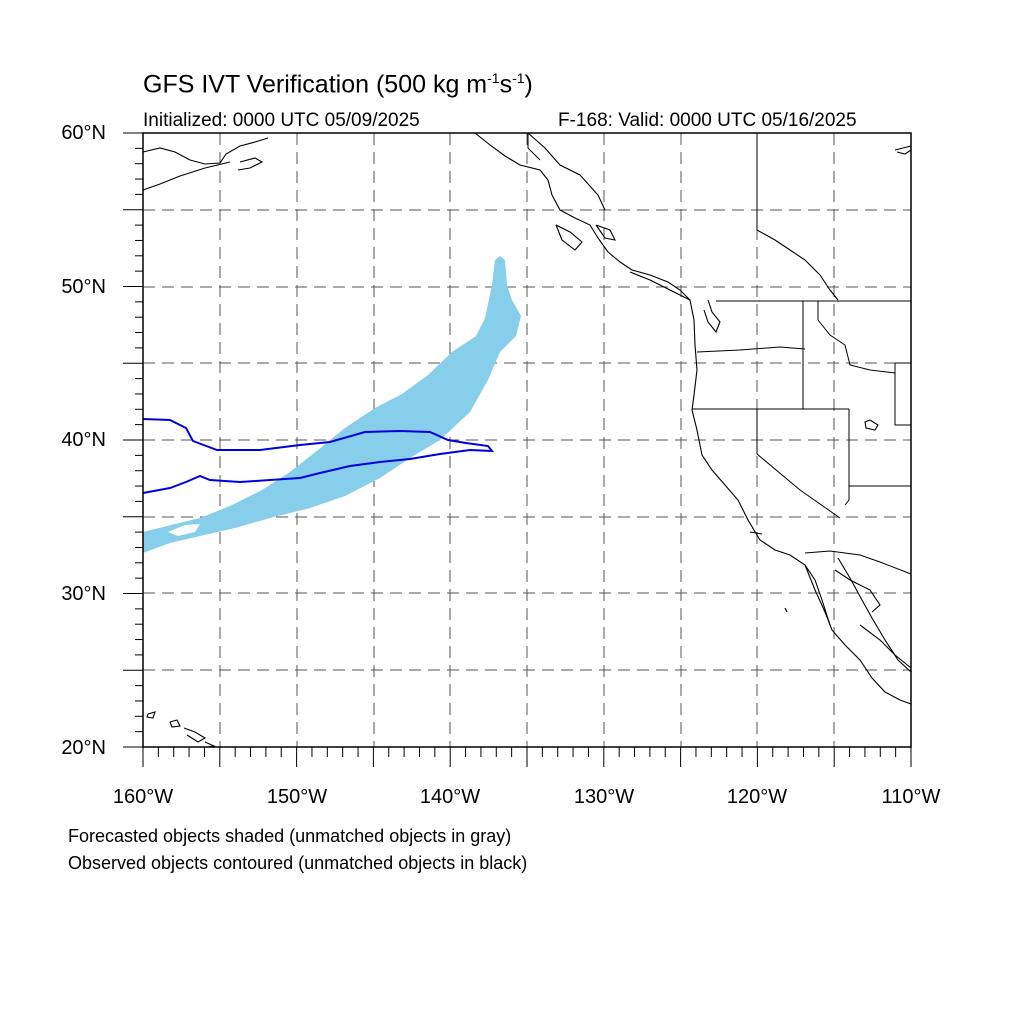 This screenshot has height=1024, width=1024. What do you see at coordinates (757, 797) in the screenshot?
I see `lon-label-120w: 120°W` at bounding box center [757, 797].